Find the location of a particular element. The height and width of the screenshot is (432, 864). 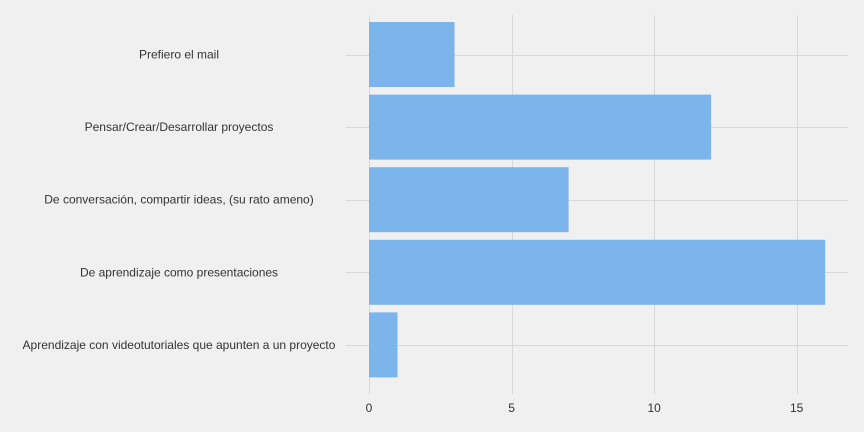

x-tick-label-1: 5 is located at coordinates (511, 408).